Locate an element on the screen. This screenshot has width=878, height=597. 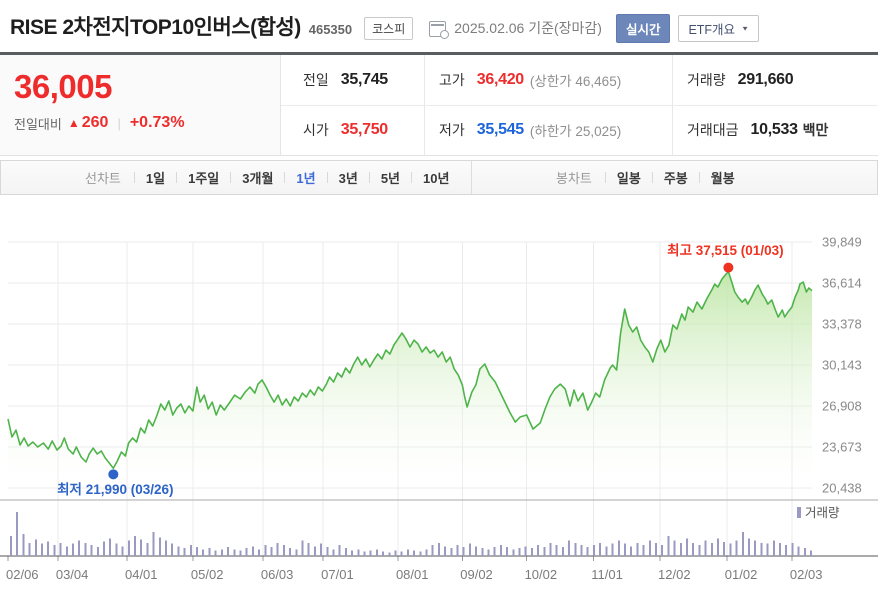
x-axis-label: 04/01 is located at coordinates (141, 574).